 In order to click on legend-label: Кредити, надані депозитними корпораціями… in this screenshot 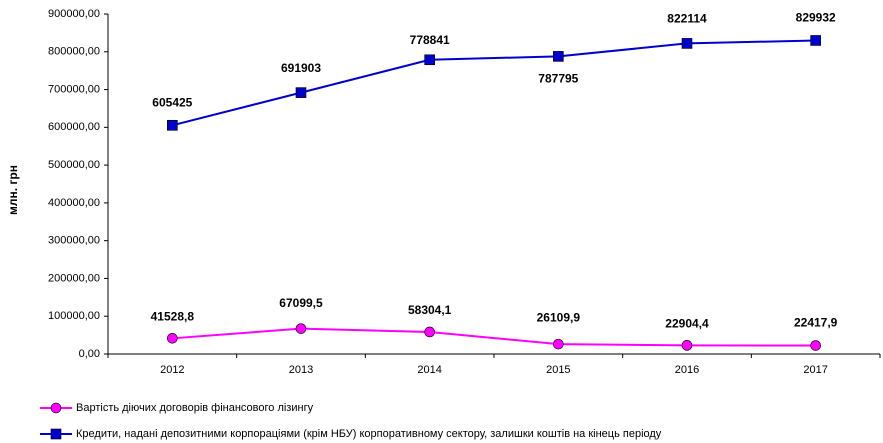, I will do `click(369, 434)`.